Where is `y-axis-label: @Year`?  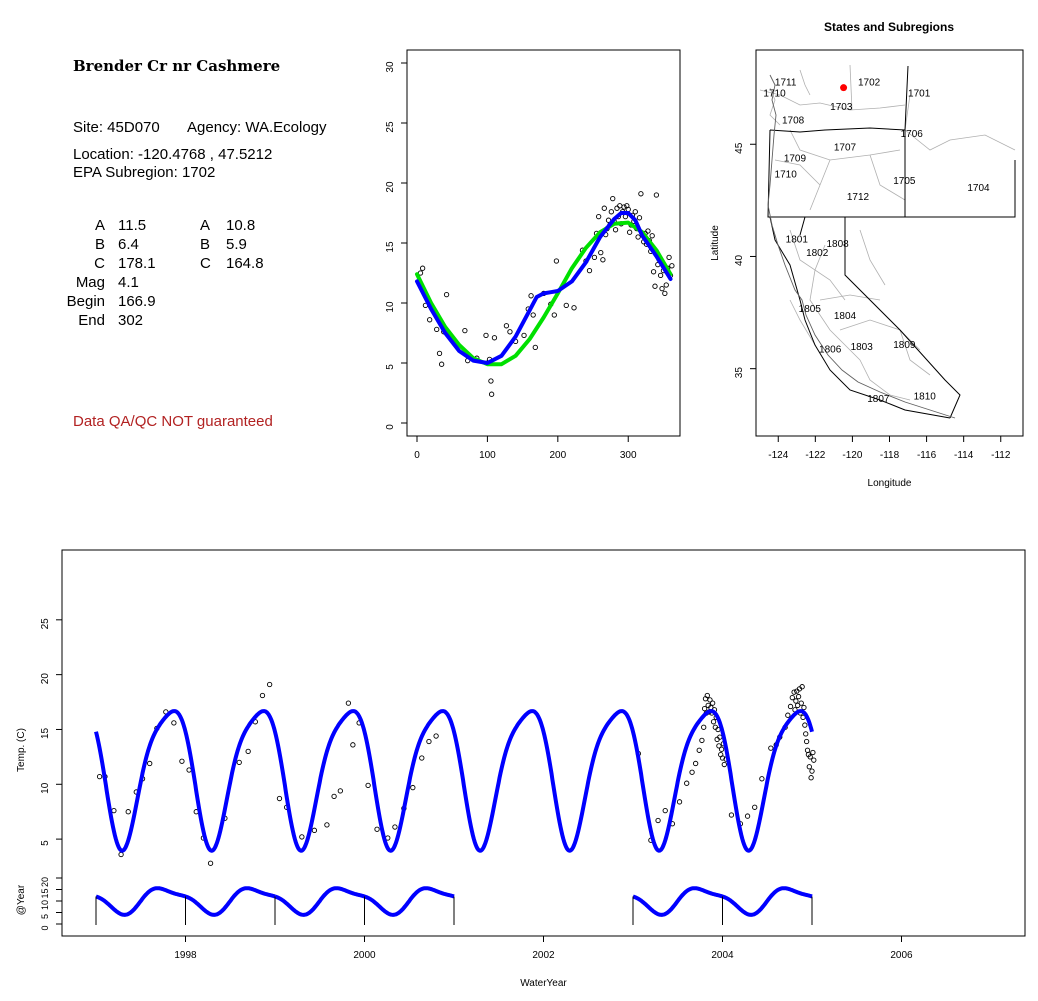
y-axis-label: @Year is located at coordinates (21, 899).